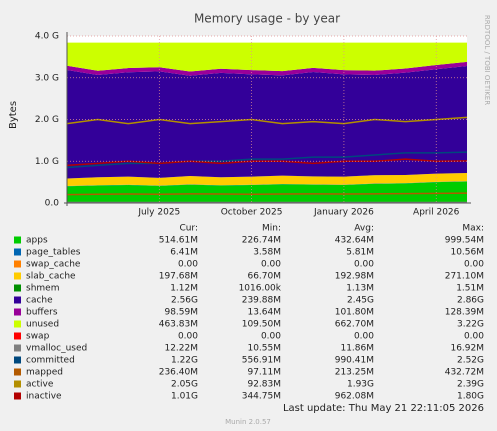  What do you see at coordinates (267, 160) in the screenshot?
I see `line-committed` at bounding box center [267, 160].